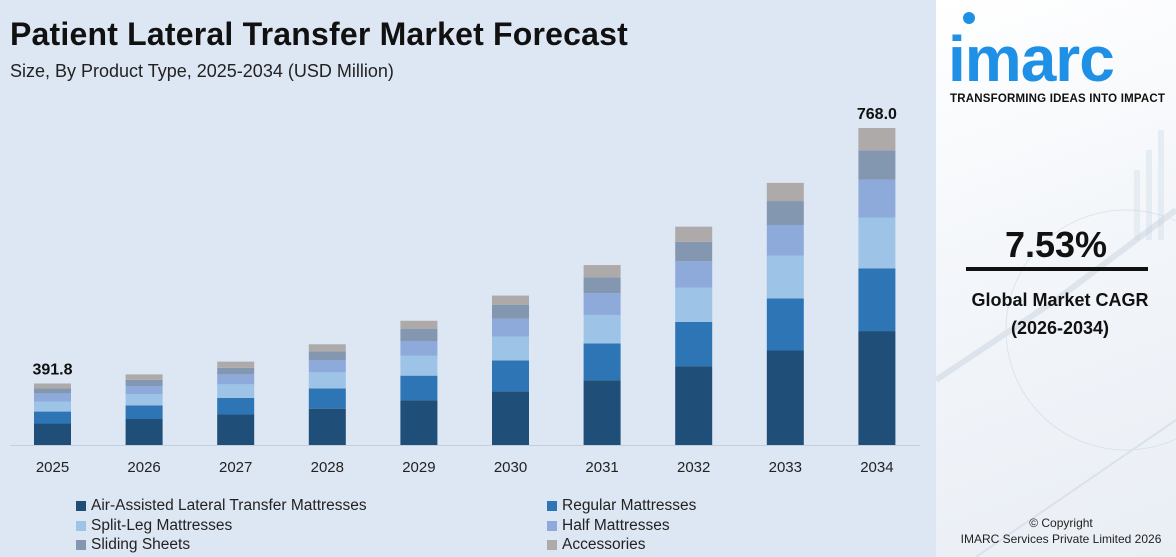 The height and width of the screenshot is (557, 1176). Describe the element at coordinates (1031, 59) in the screenshot. I see `logo-wordmark: imarc` at that location.